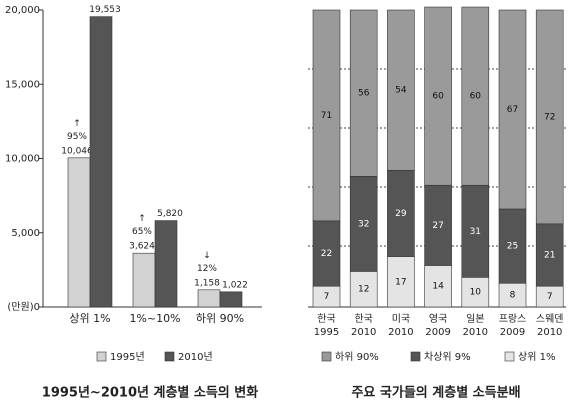 Image resolution: width=573 pixels, height=410 pixels. Describe the element at coordinates (513, 296) in the screenshot. I see `value-label: 8` at that location.